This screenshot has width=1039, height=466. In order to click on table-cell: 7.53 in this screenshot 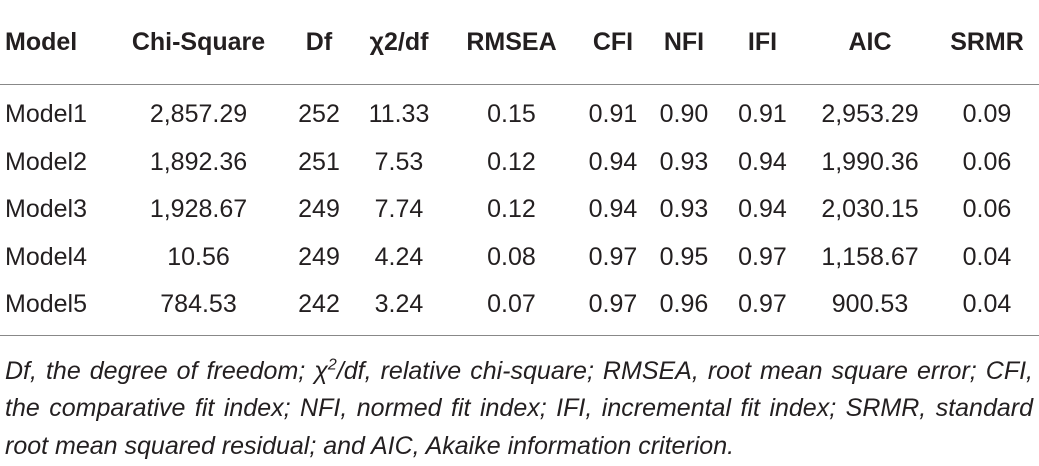, I will do `click(399, 161)`.